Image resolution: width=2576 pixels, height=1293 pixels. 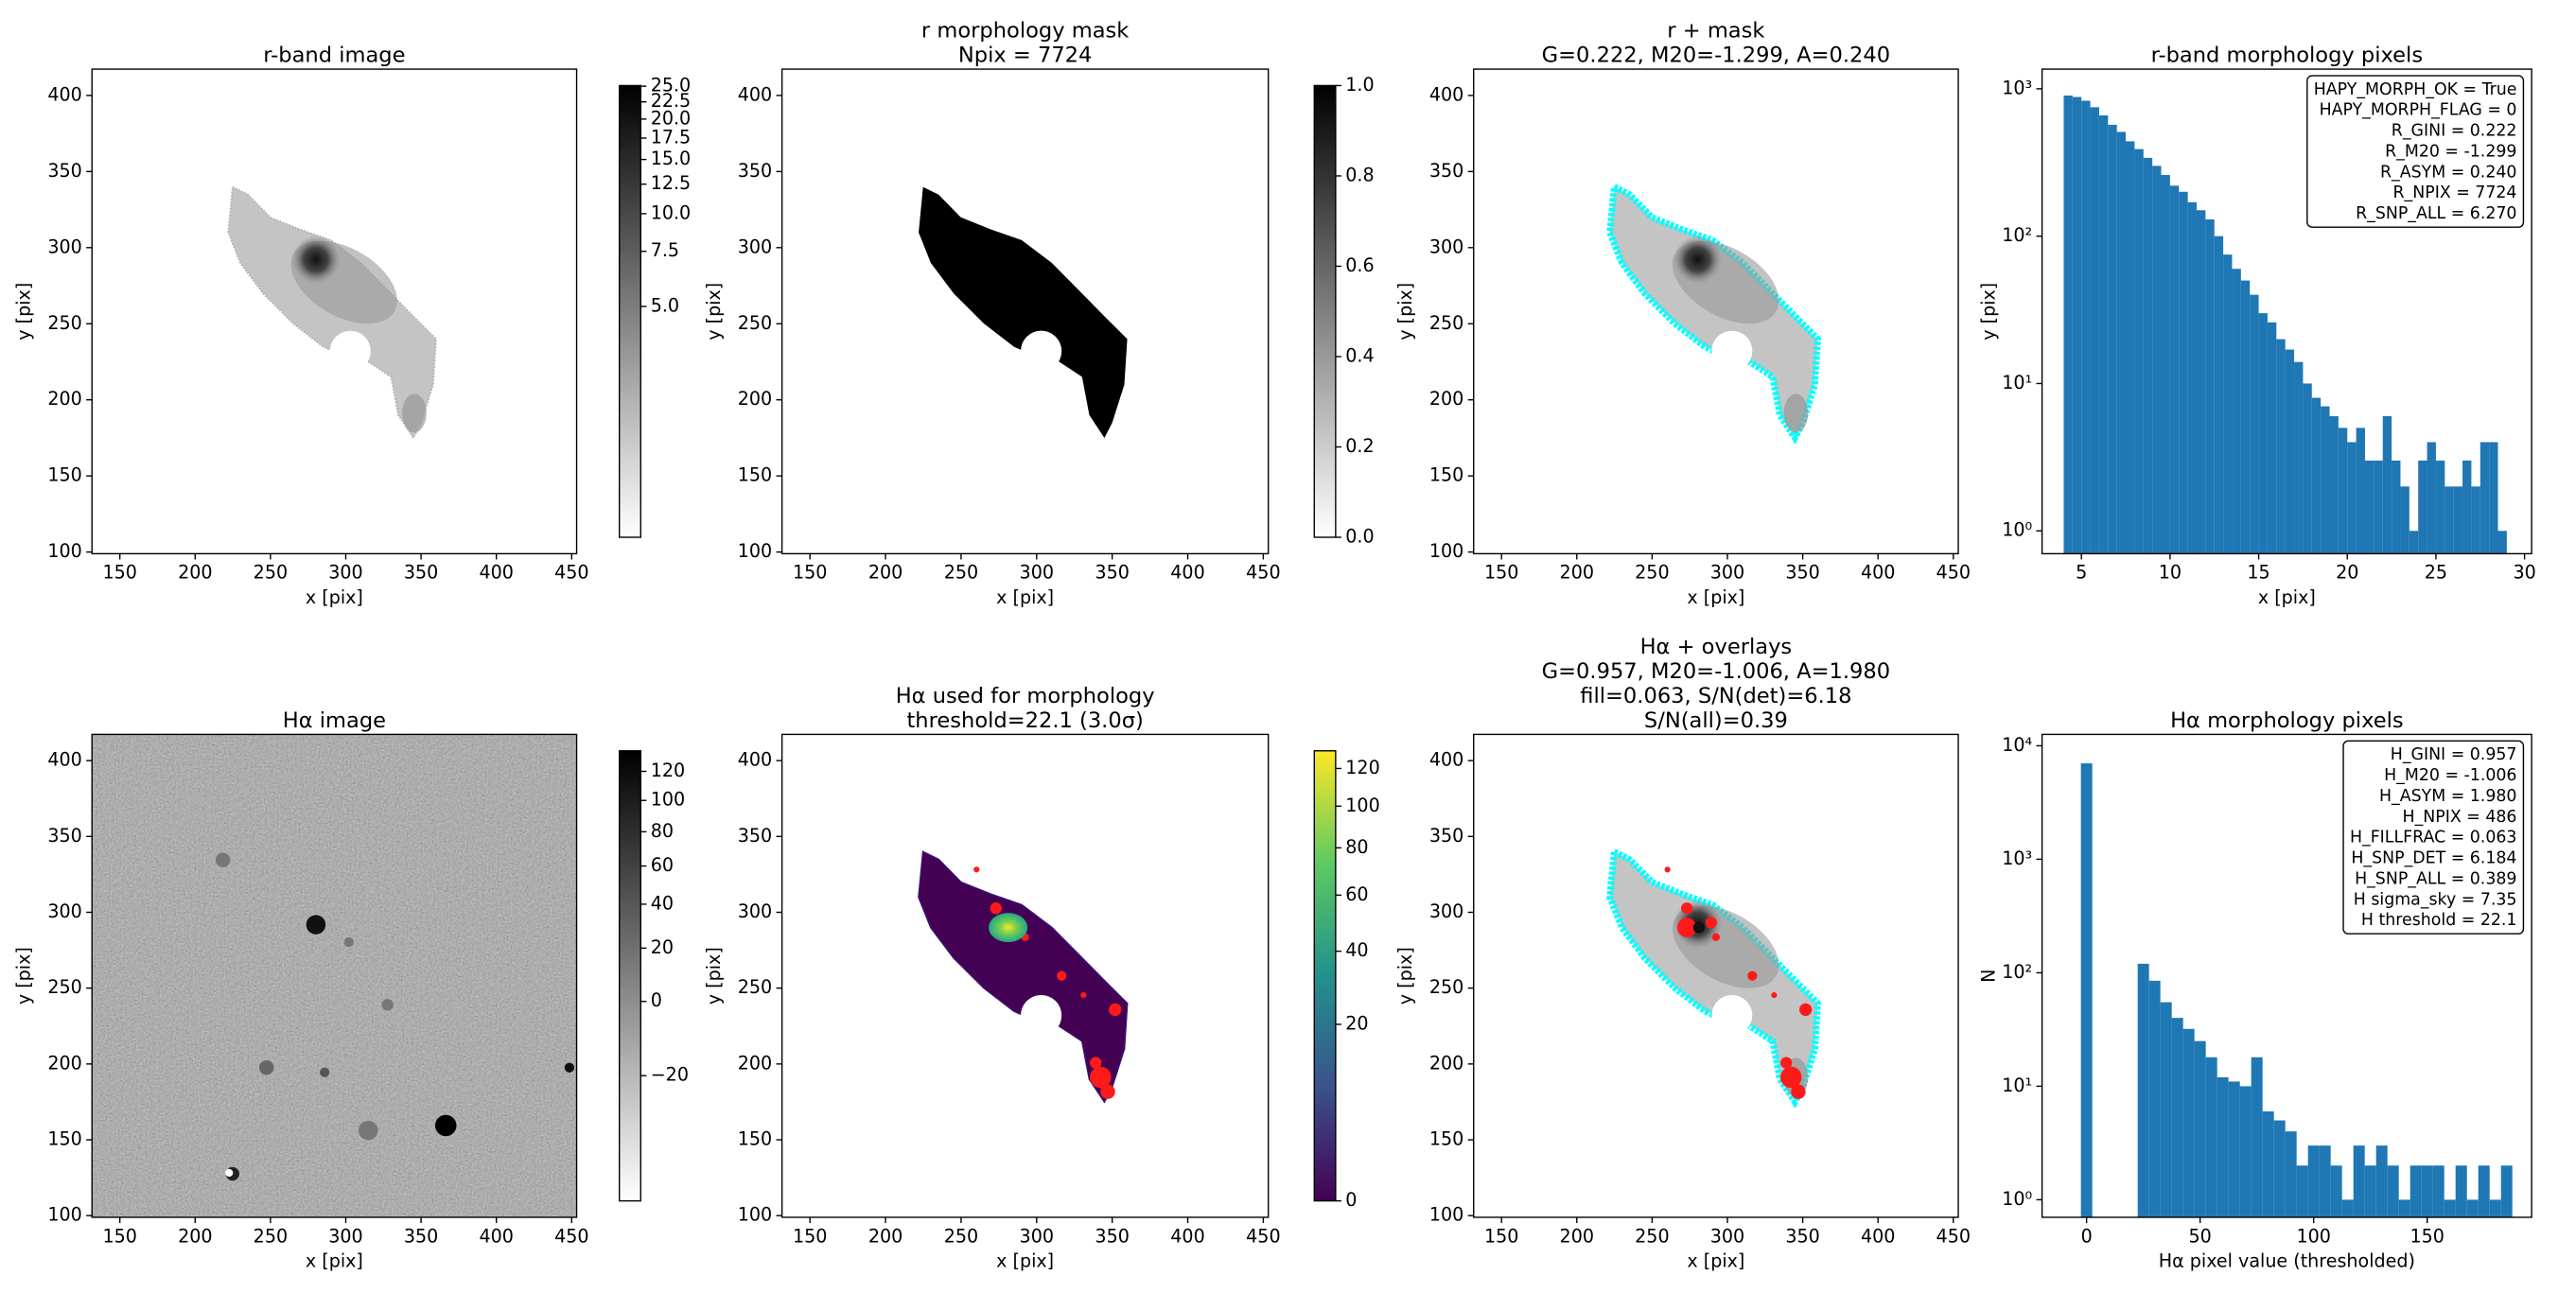 I want to click on annotation: H_SNP_DET = 6.184, so click(x=2434, y=858).